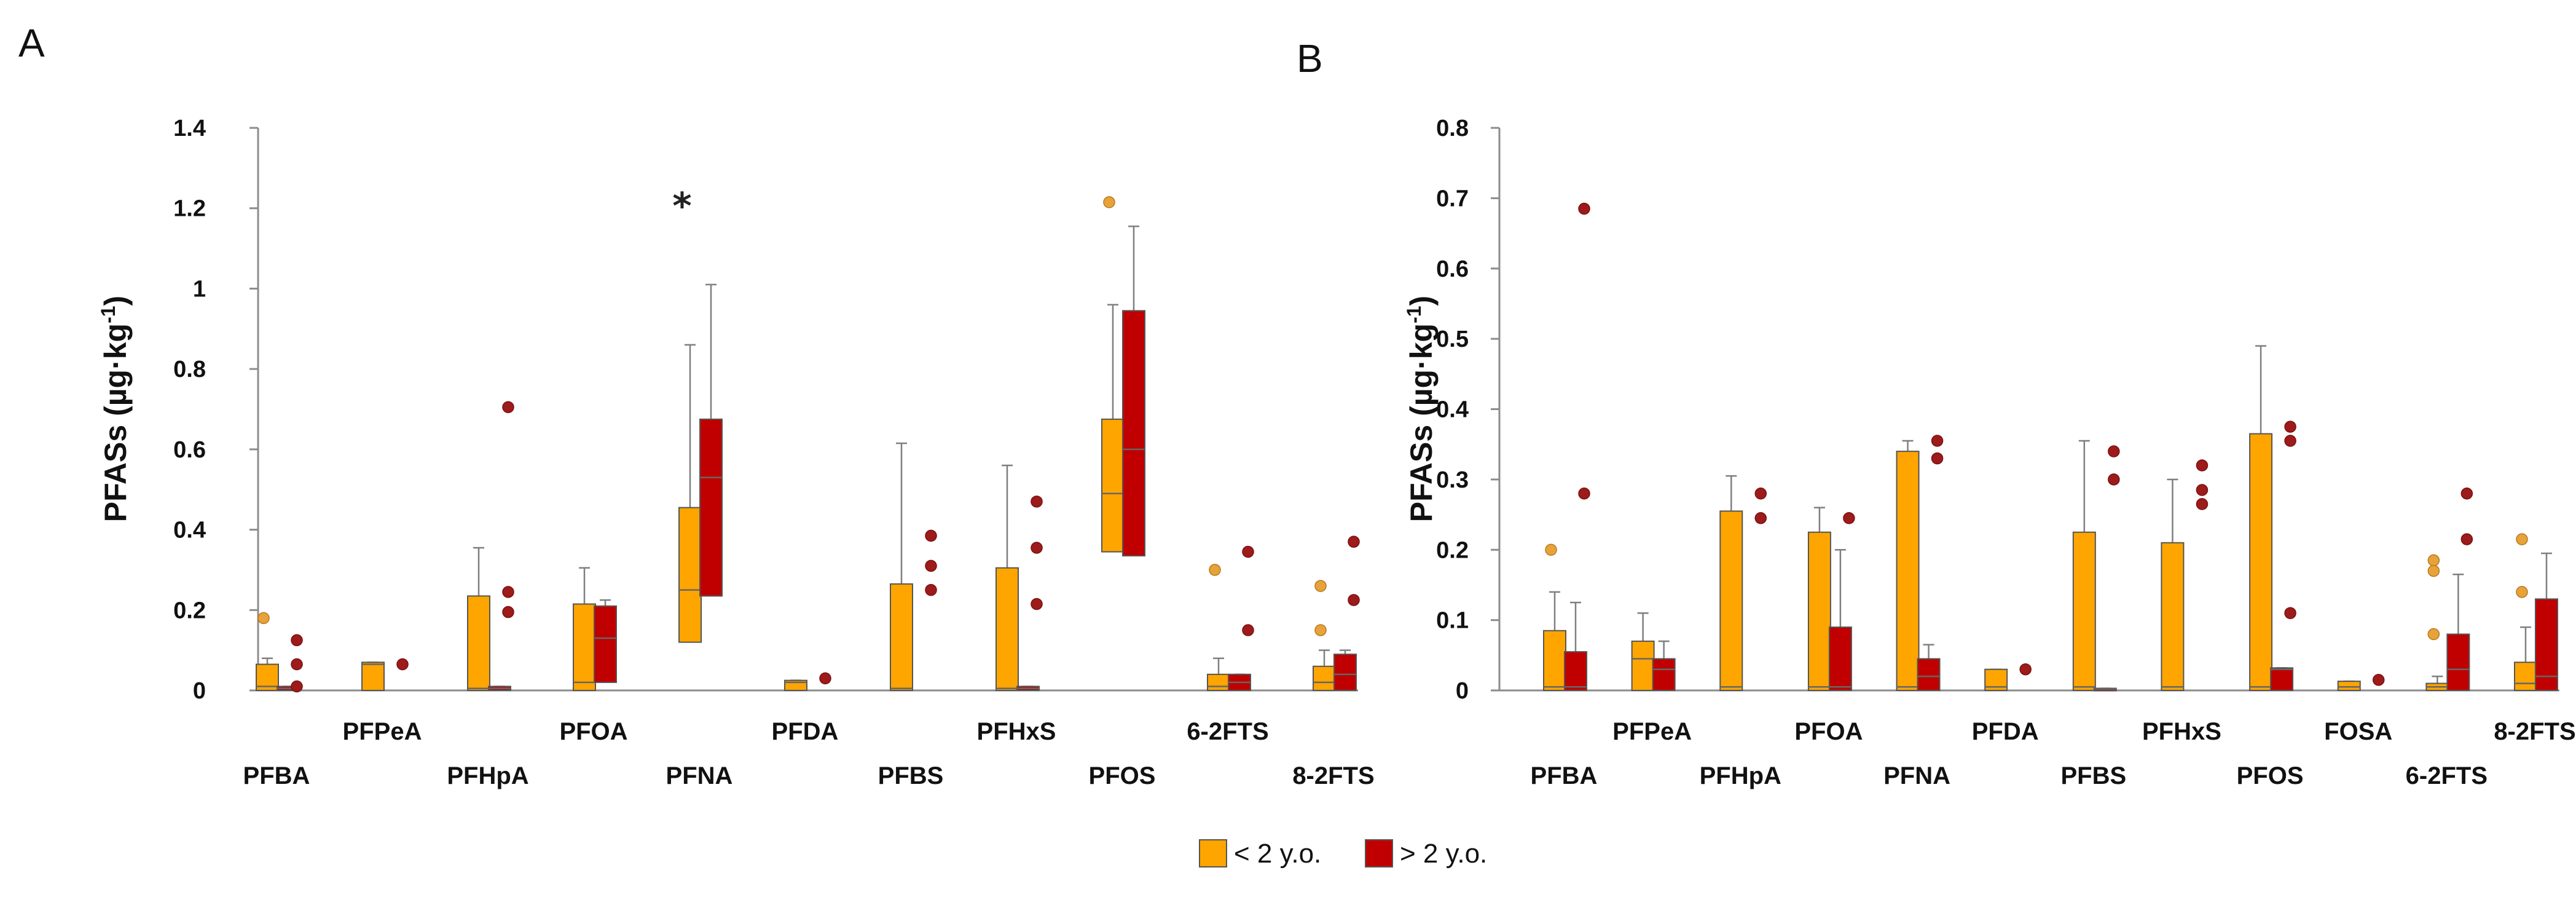 This screenshot has width=2576, height=897. What do you see at coordinates (189, 209) in the screenshot?
I see `y-tick-label: 1.2` at bounding box center [189, 209].